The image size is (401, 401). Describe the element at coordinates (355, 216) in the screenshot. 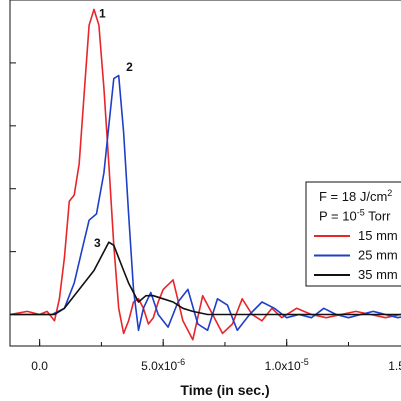

I see `legend-pressure: P = 10-5 Torr` at that location.